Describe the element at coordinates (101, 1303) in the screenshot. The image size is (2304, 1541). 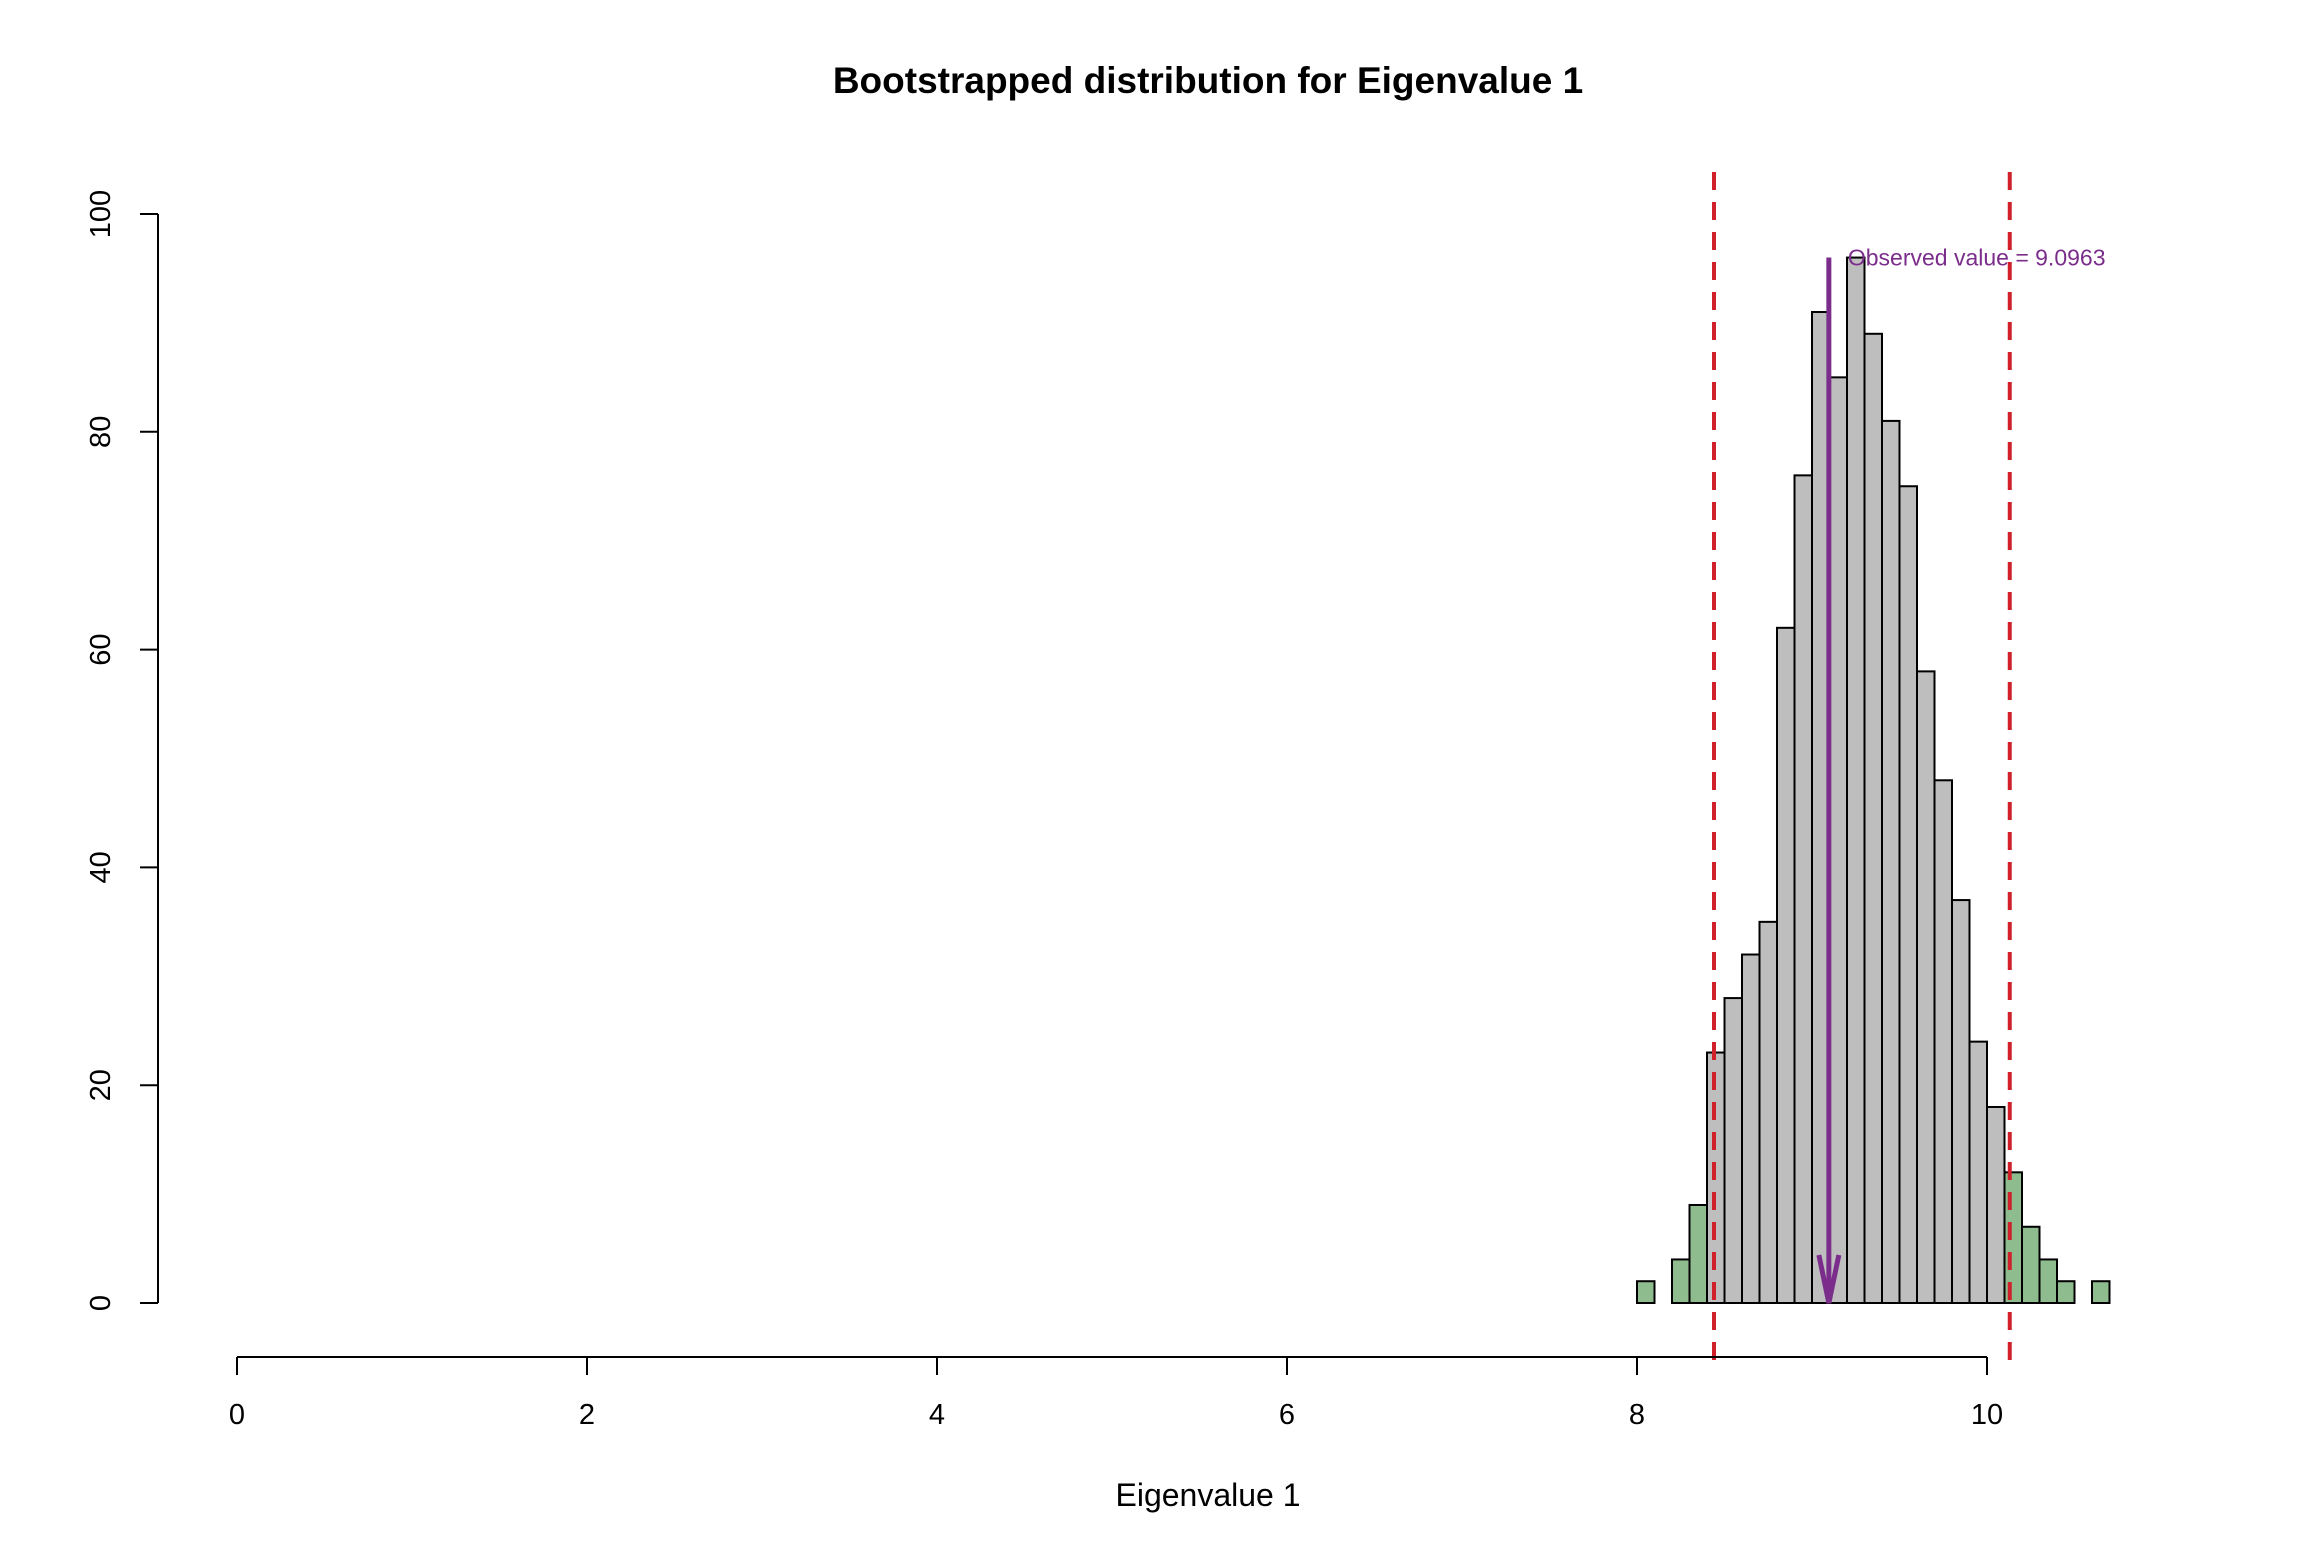
I see `y-tick-label: 0` at that location.